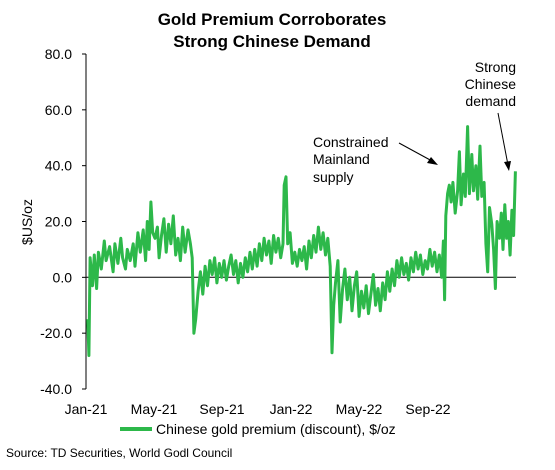 The image size is (555, 470). I want to click on annotation-2-arrowhead, so click(507, 166).